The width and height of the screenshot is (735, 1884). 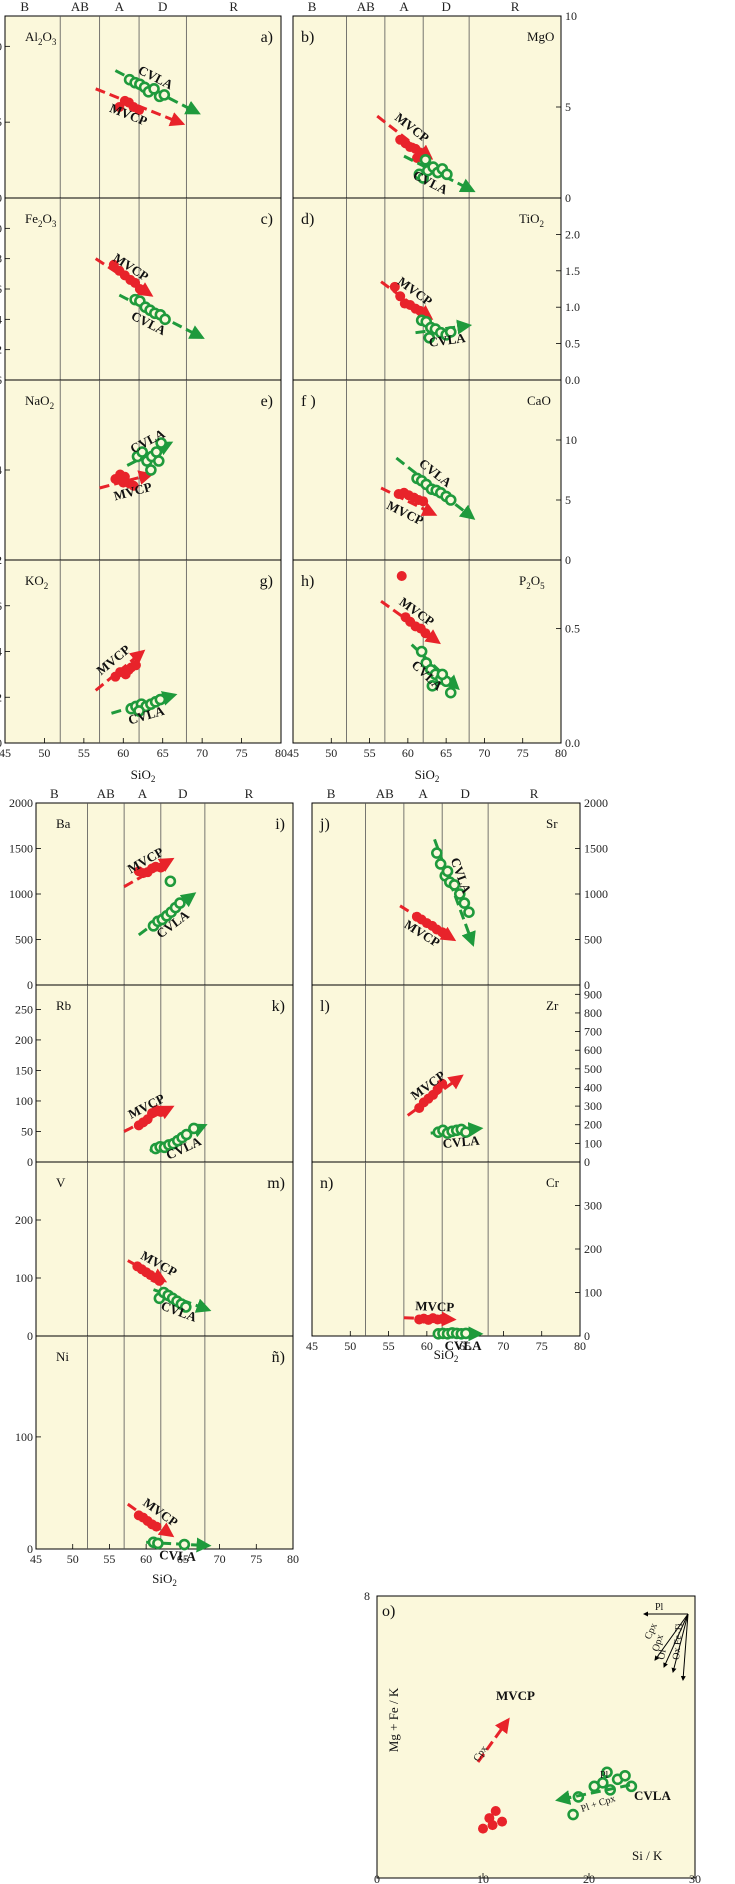 I want to click on panel-e-mvcp-trend-arrow, so click(x=126, y=480).